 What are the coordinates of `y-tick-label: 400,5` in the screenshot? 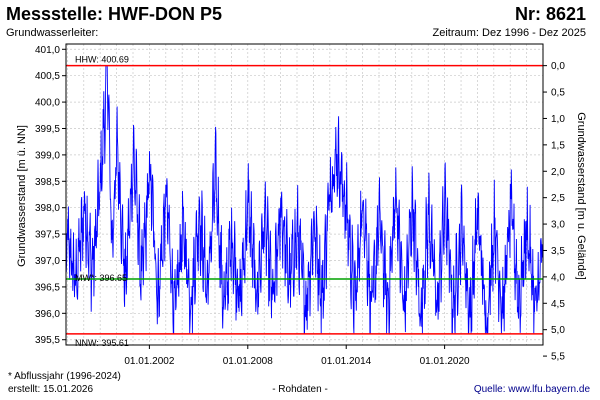 It's located at (47, 76).